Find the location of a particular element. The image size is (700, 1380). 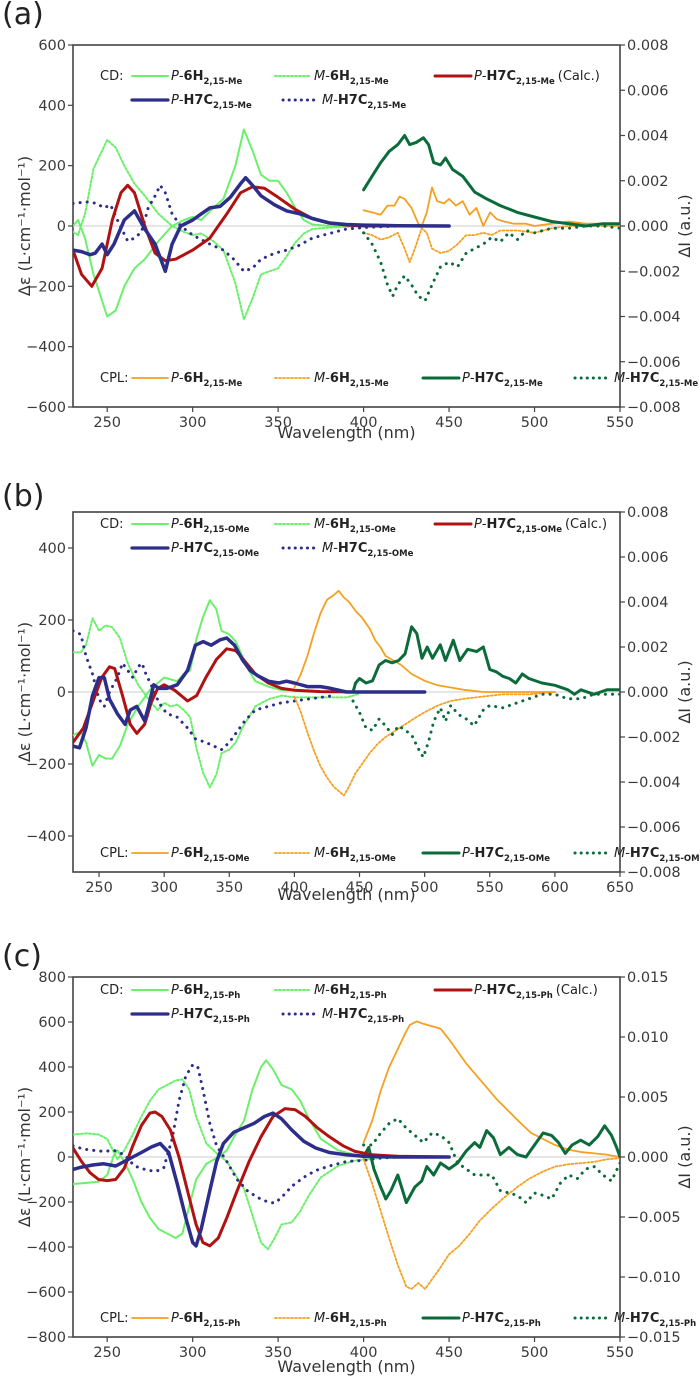

legend-item: M-H7C2,15-Ph is located at coordinates (342, 1016).